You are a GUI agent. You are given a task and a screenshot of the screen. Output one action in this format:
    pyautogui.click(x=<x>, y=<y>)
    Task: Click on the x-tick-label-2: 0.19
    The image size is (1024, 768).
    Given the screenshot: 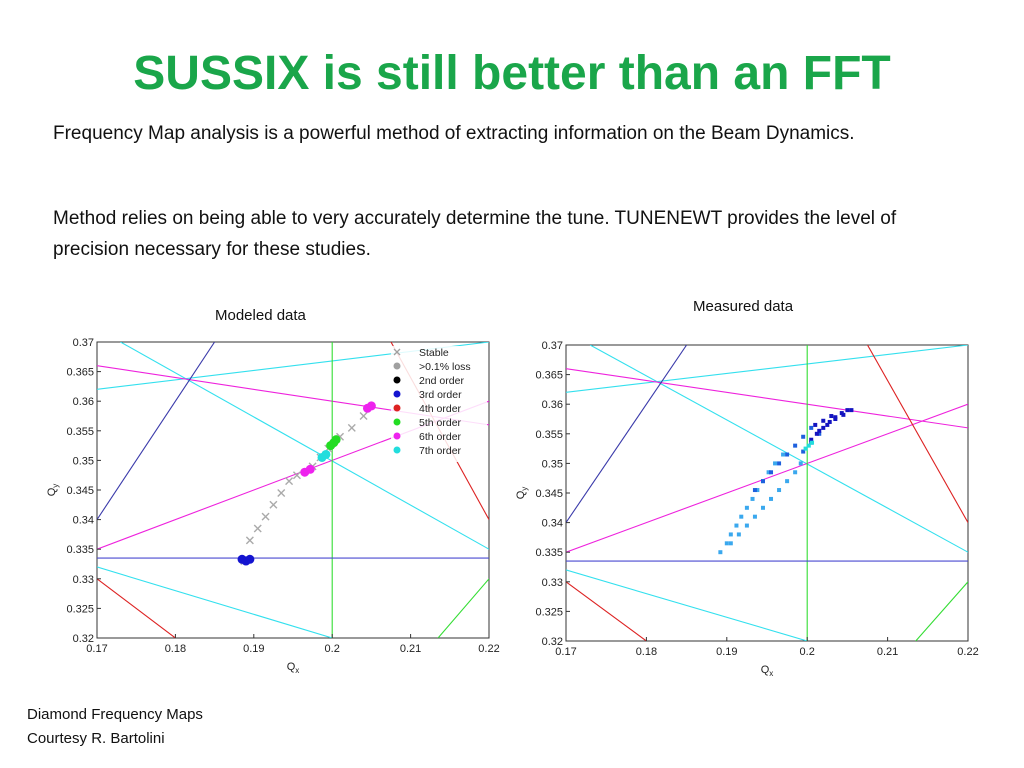 What is the action you would take?
    pyautogui.click(x=726, y=652)
    